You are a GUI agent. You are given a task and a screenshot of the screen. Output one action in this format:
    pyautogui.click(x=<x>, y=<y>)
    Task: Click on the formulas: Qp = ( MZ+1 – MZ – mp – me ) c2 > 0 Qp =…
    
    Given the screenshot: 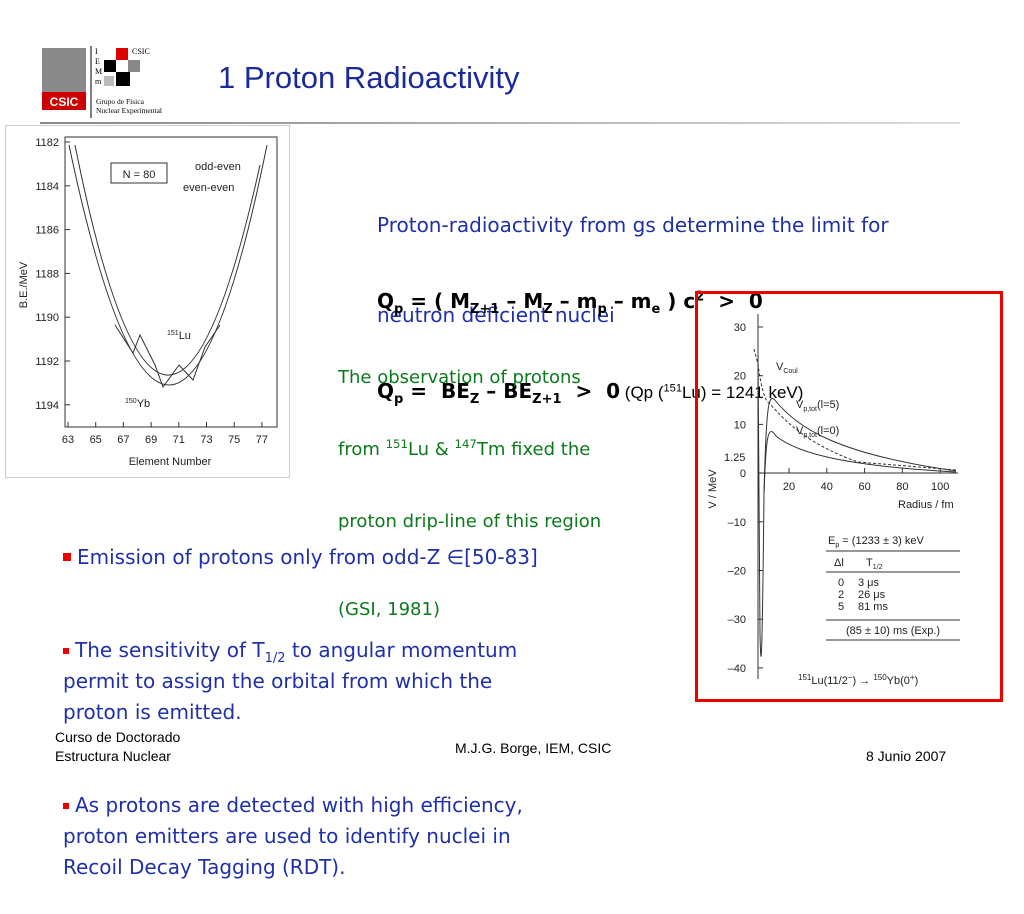 What is the action you would take?
    pyautogui.click(x=590, y=332)
    